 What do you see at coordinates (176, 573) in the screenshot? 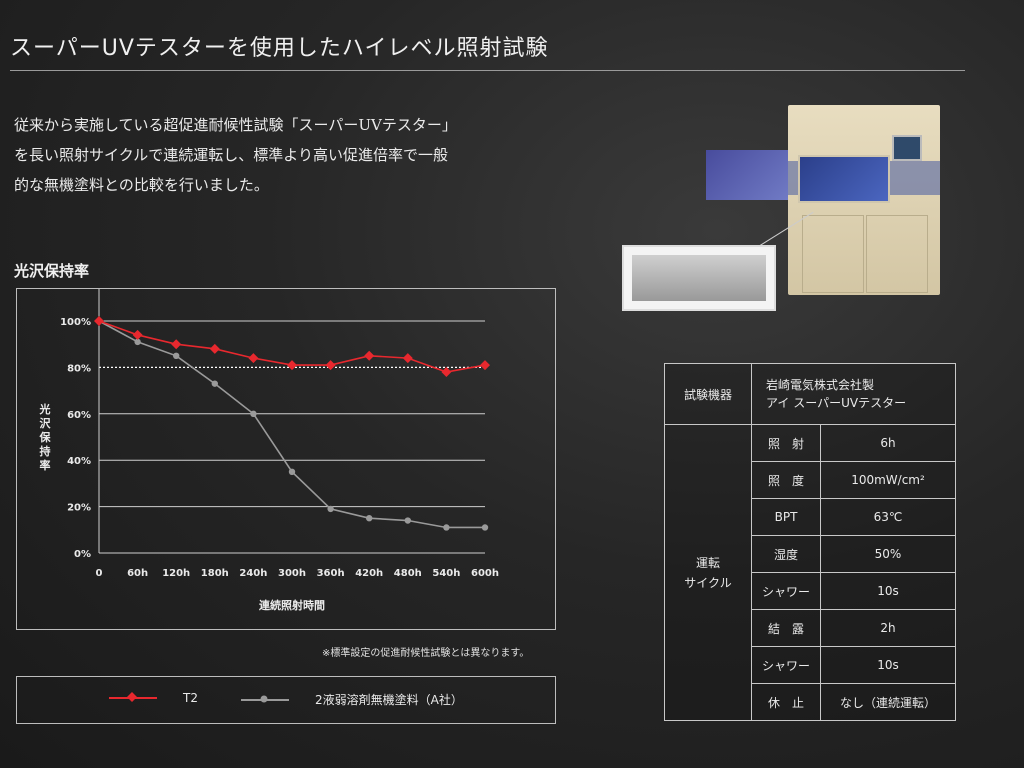
I see `x-tick-label: 120h` at bounding box center [176, 573].